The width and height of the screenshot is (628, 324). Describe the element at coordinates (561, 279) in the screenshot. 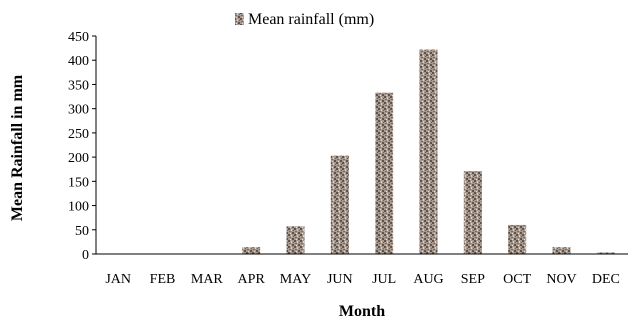

I see `x-tick-label-nov: NOV` at that location.